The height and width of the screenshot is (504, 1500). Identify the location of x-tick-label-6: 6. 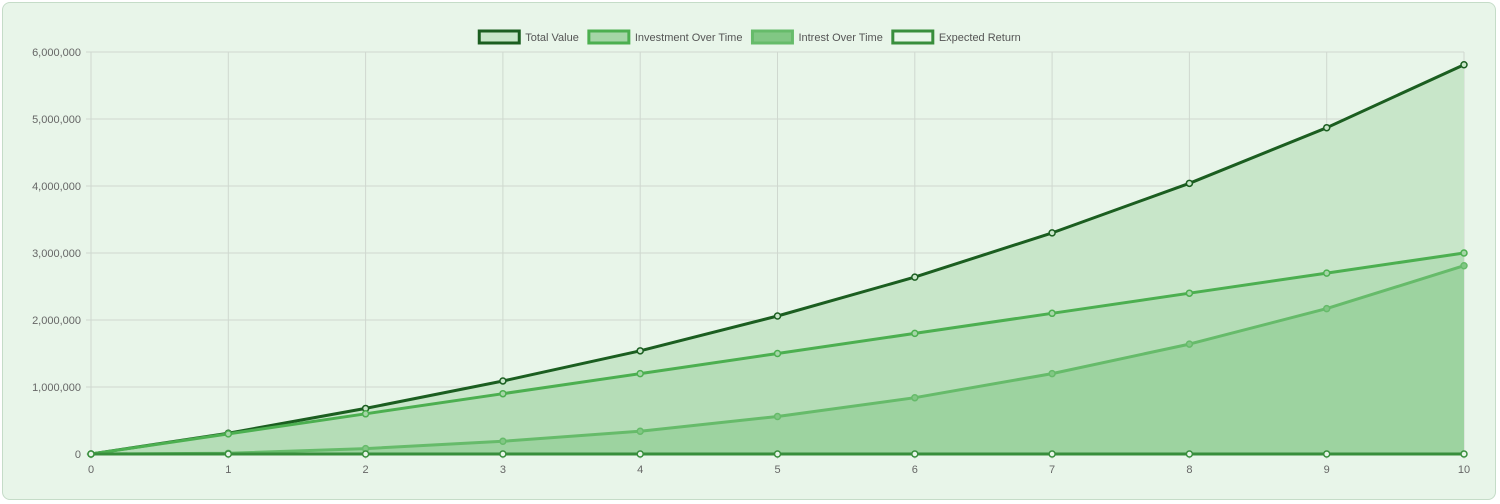
(915, 470).